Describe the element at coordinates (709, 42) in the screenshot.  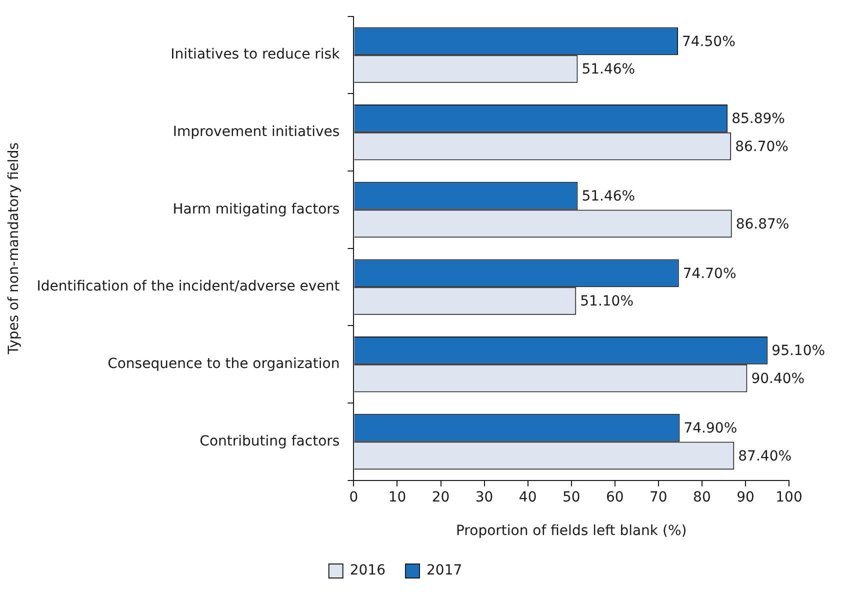
I see `data-label: 74.50%` at that location.